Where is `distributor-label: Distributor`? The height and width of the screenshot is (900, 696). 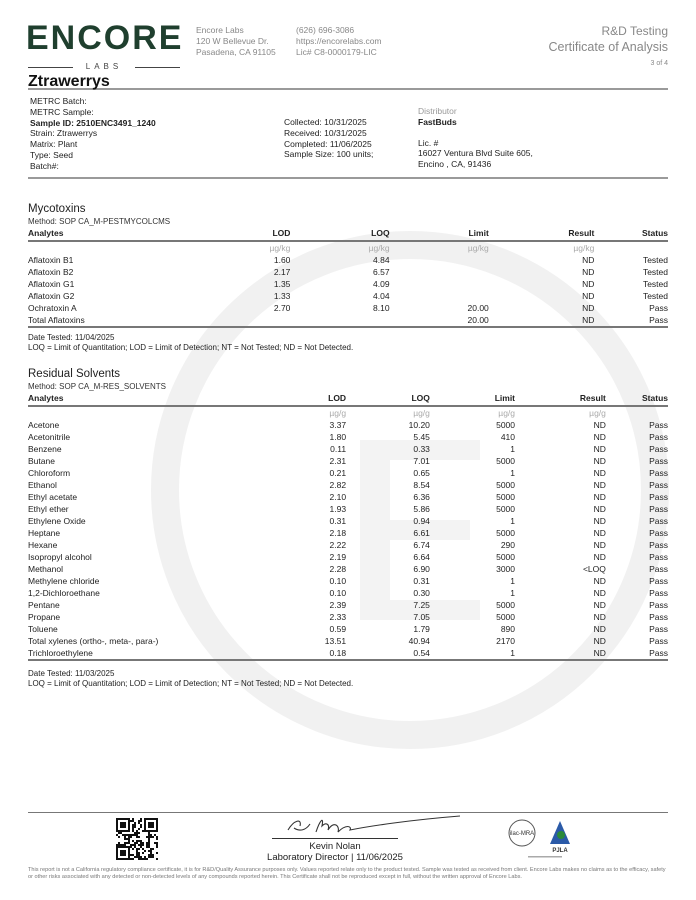 distributor-label: Distributor is located at coordinates (437, 111).